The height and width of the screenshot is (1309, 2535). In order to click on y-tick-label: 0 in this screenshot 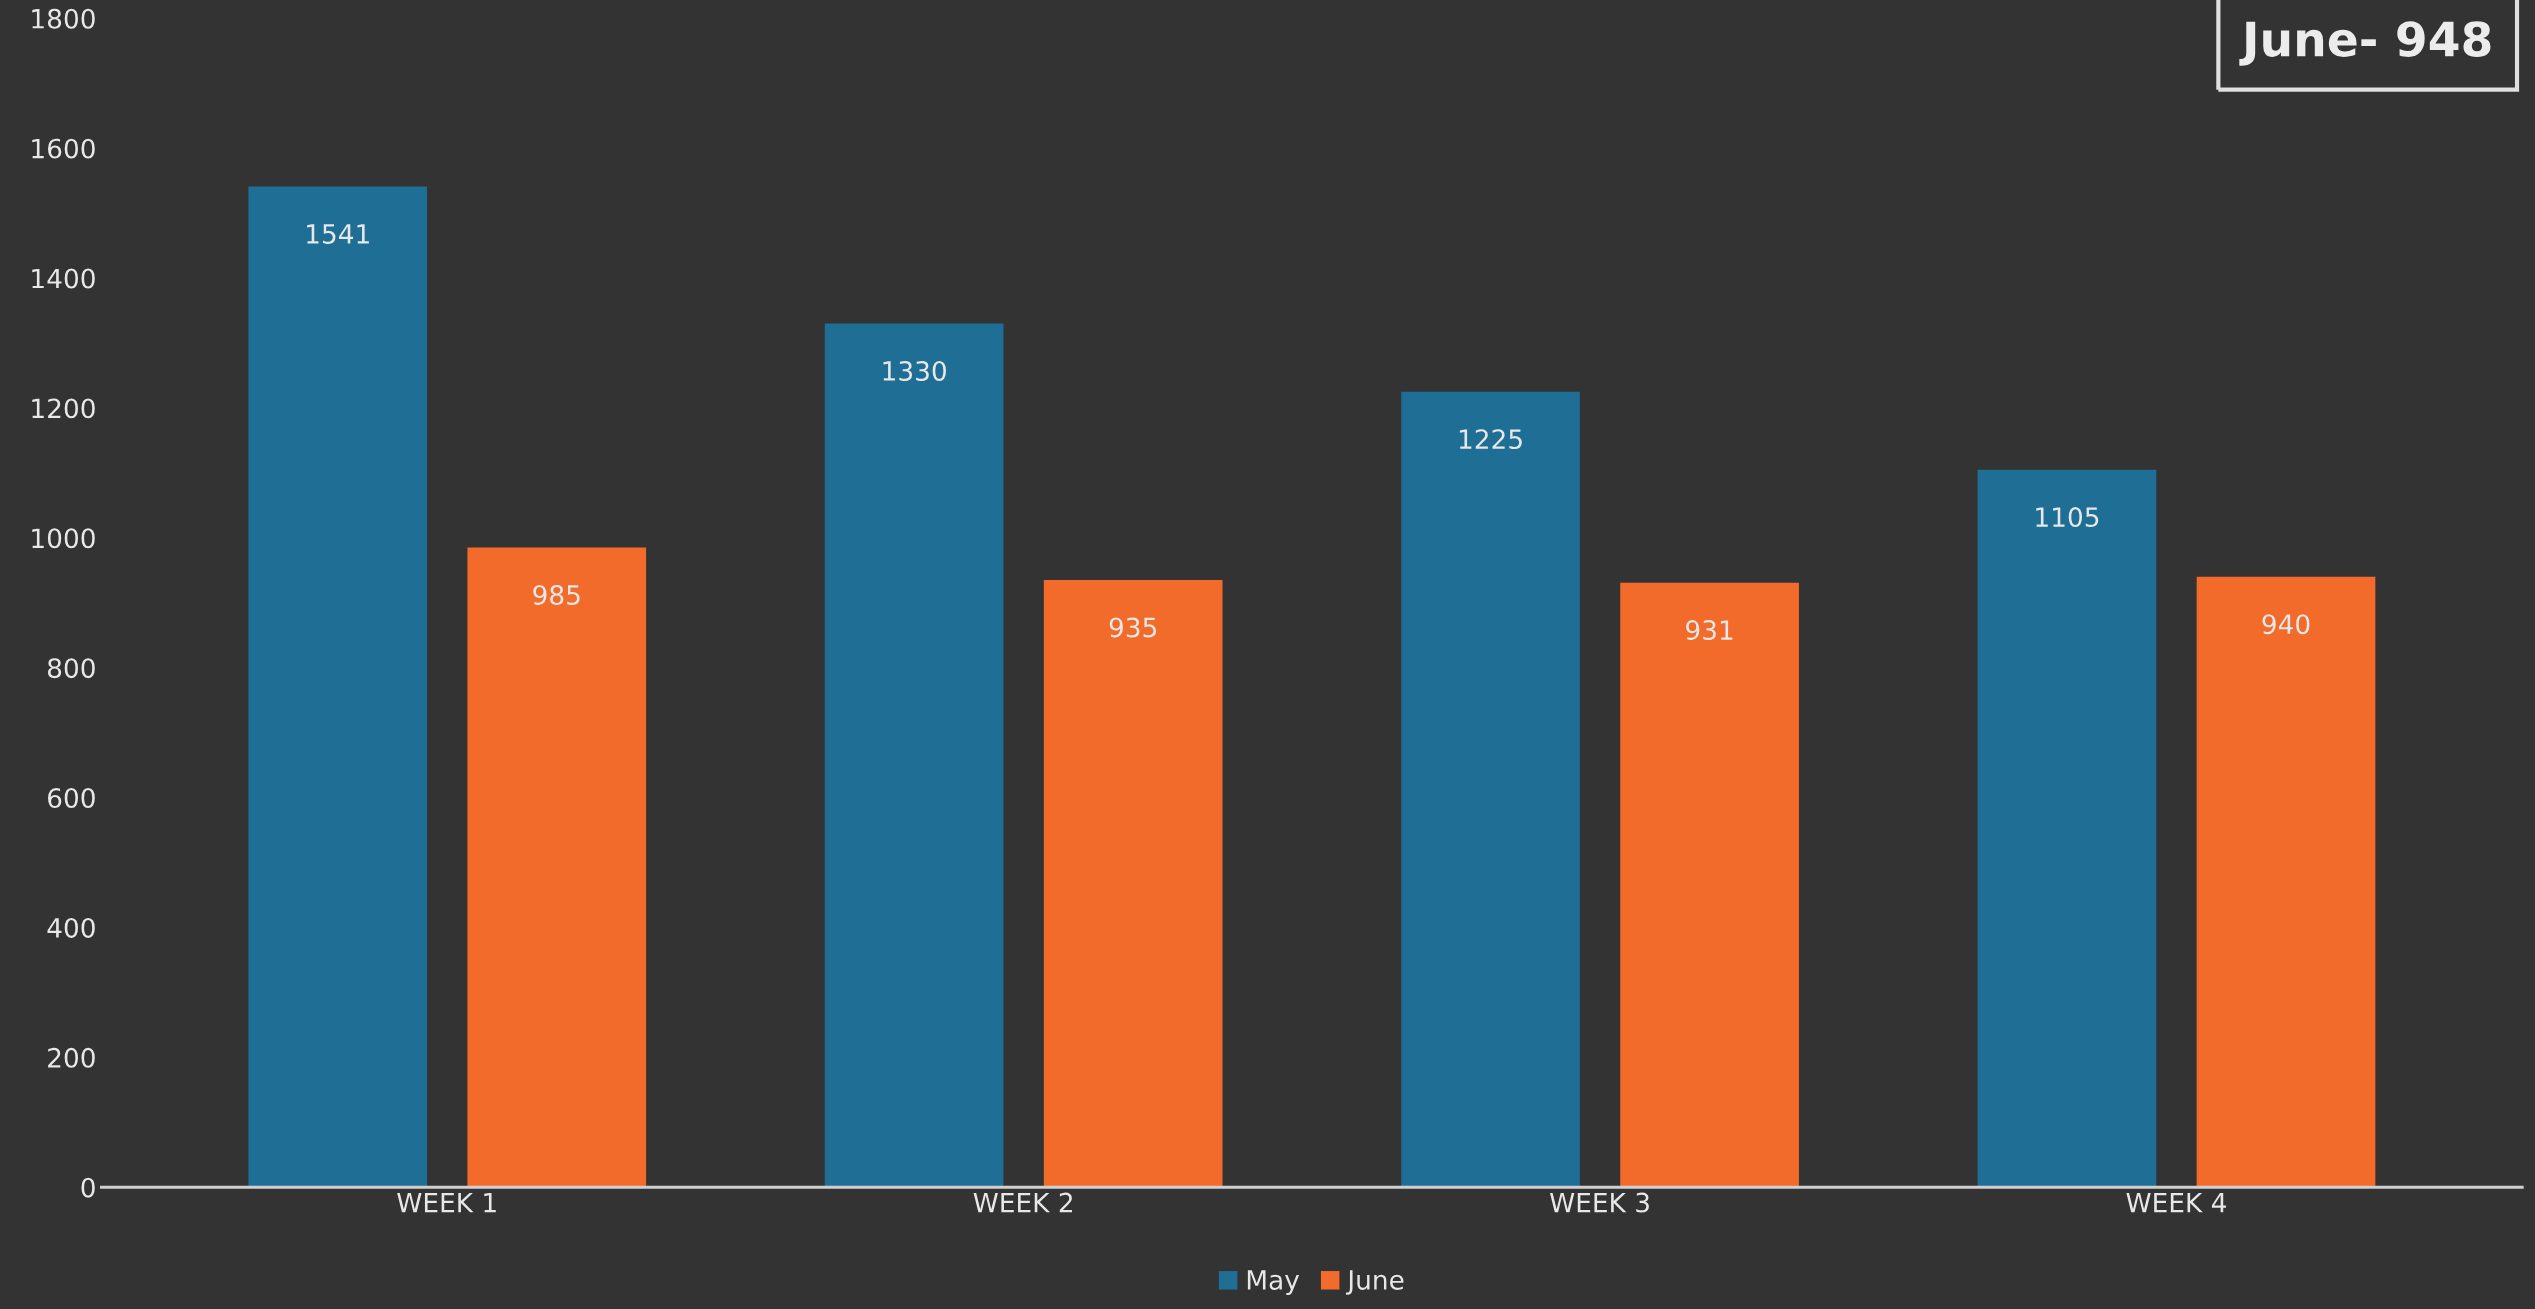, I will do `click(88, 1187)`.